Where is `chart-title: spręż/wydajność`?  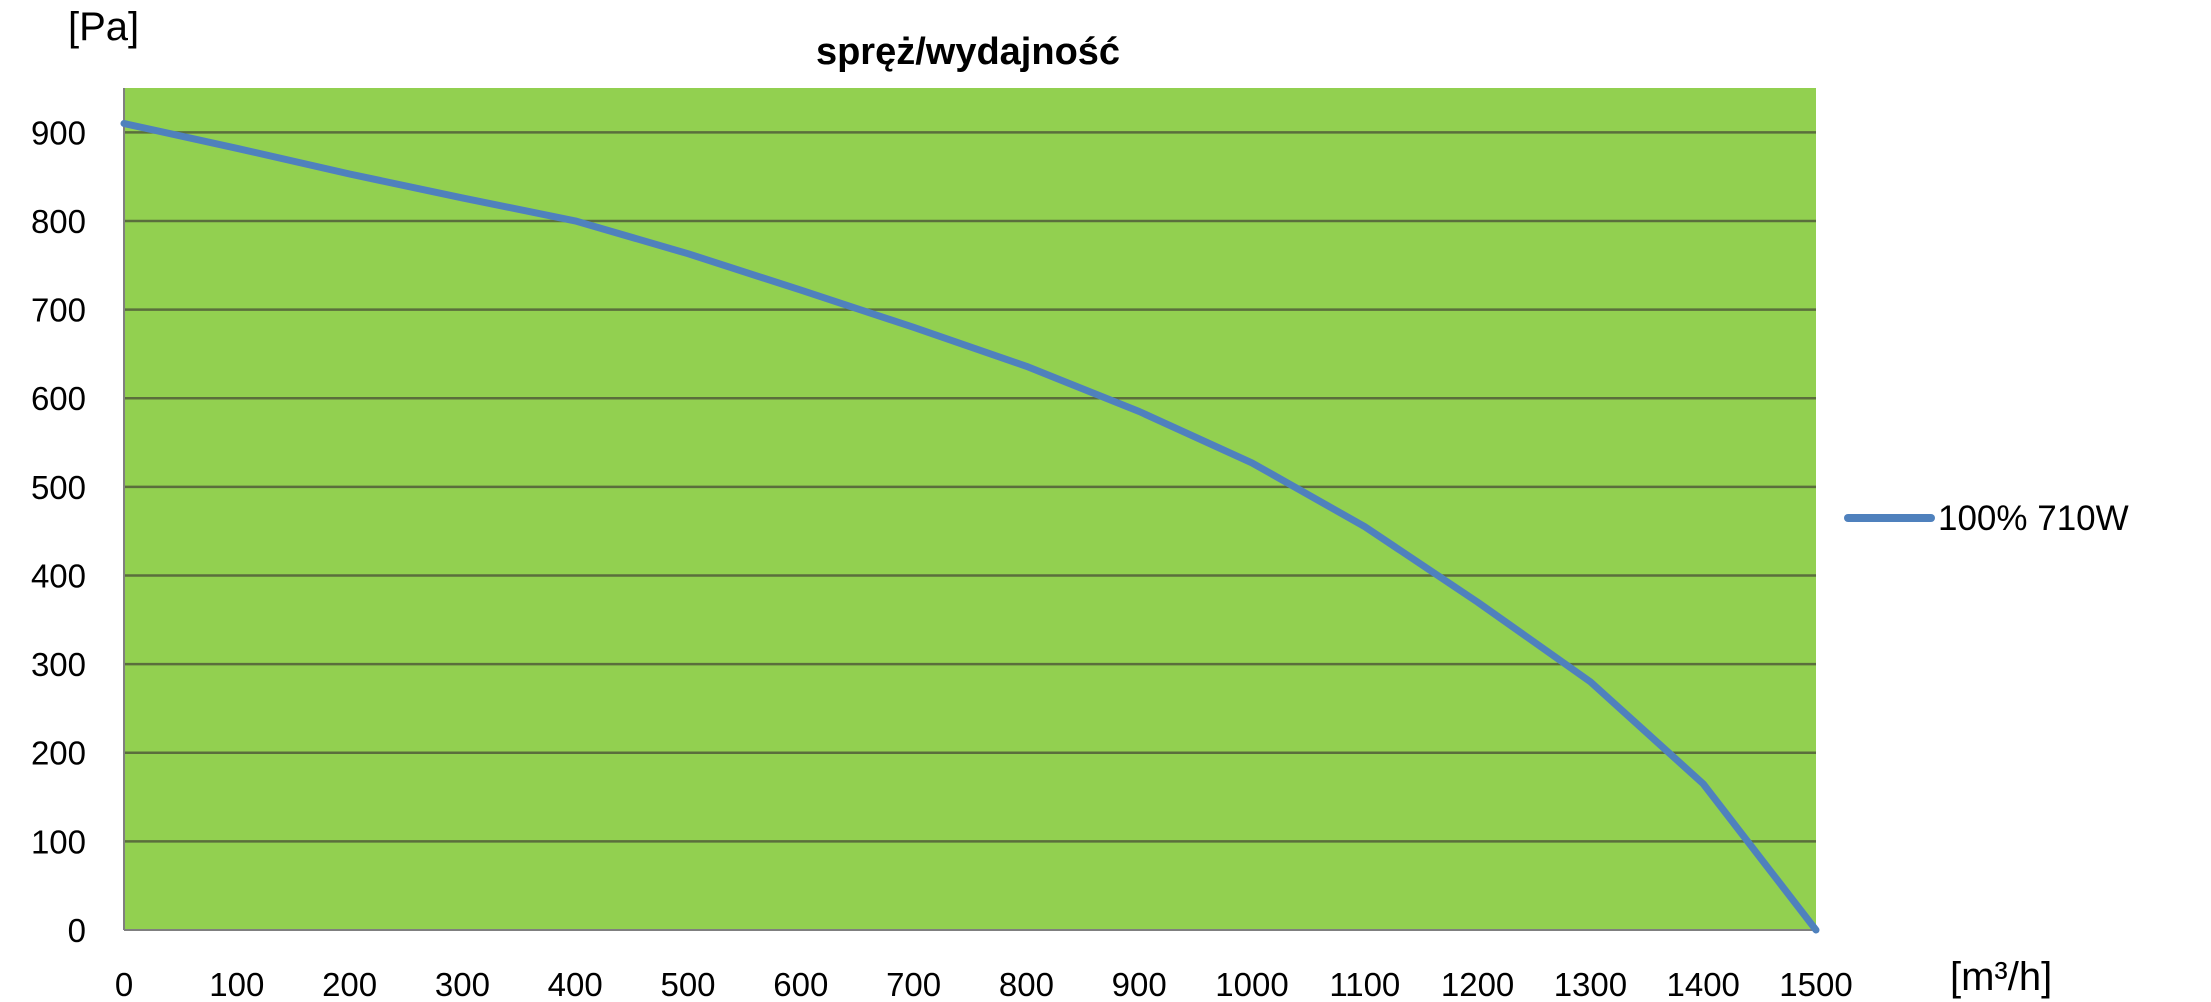
chart-title: spręż/wydajność is located at coordinates (968, 52).